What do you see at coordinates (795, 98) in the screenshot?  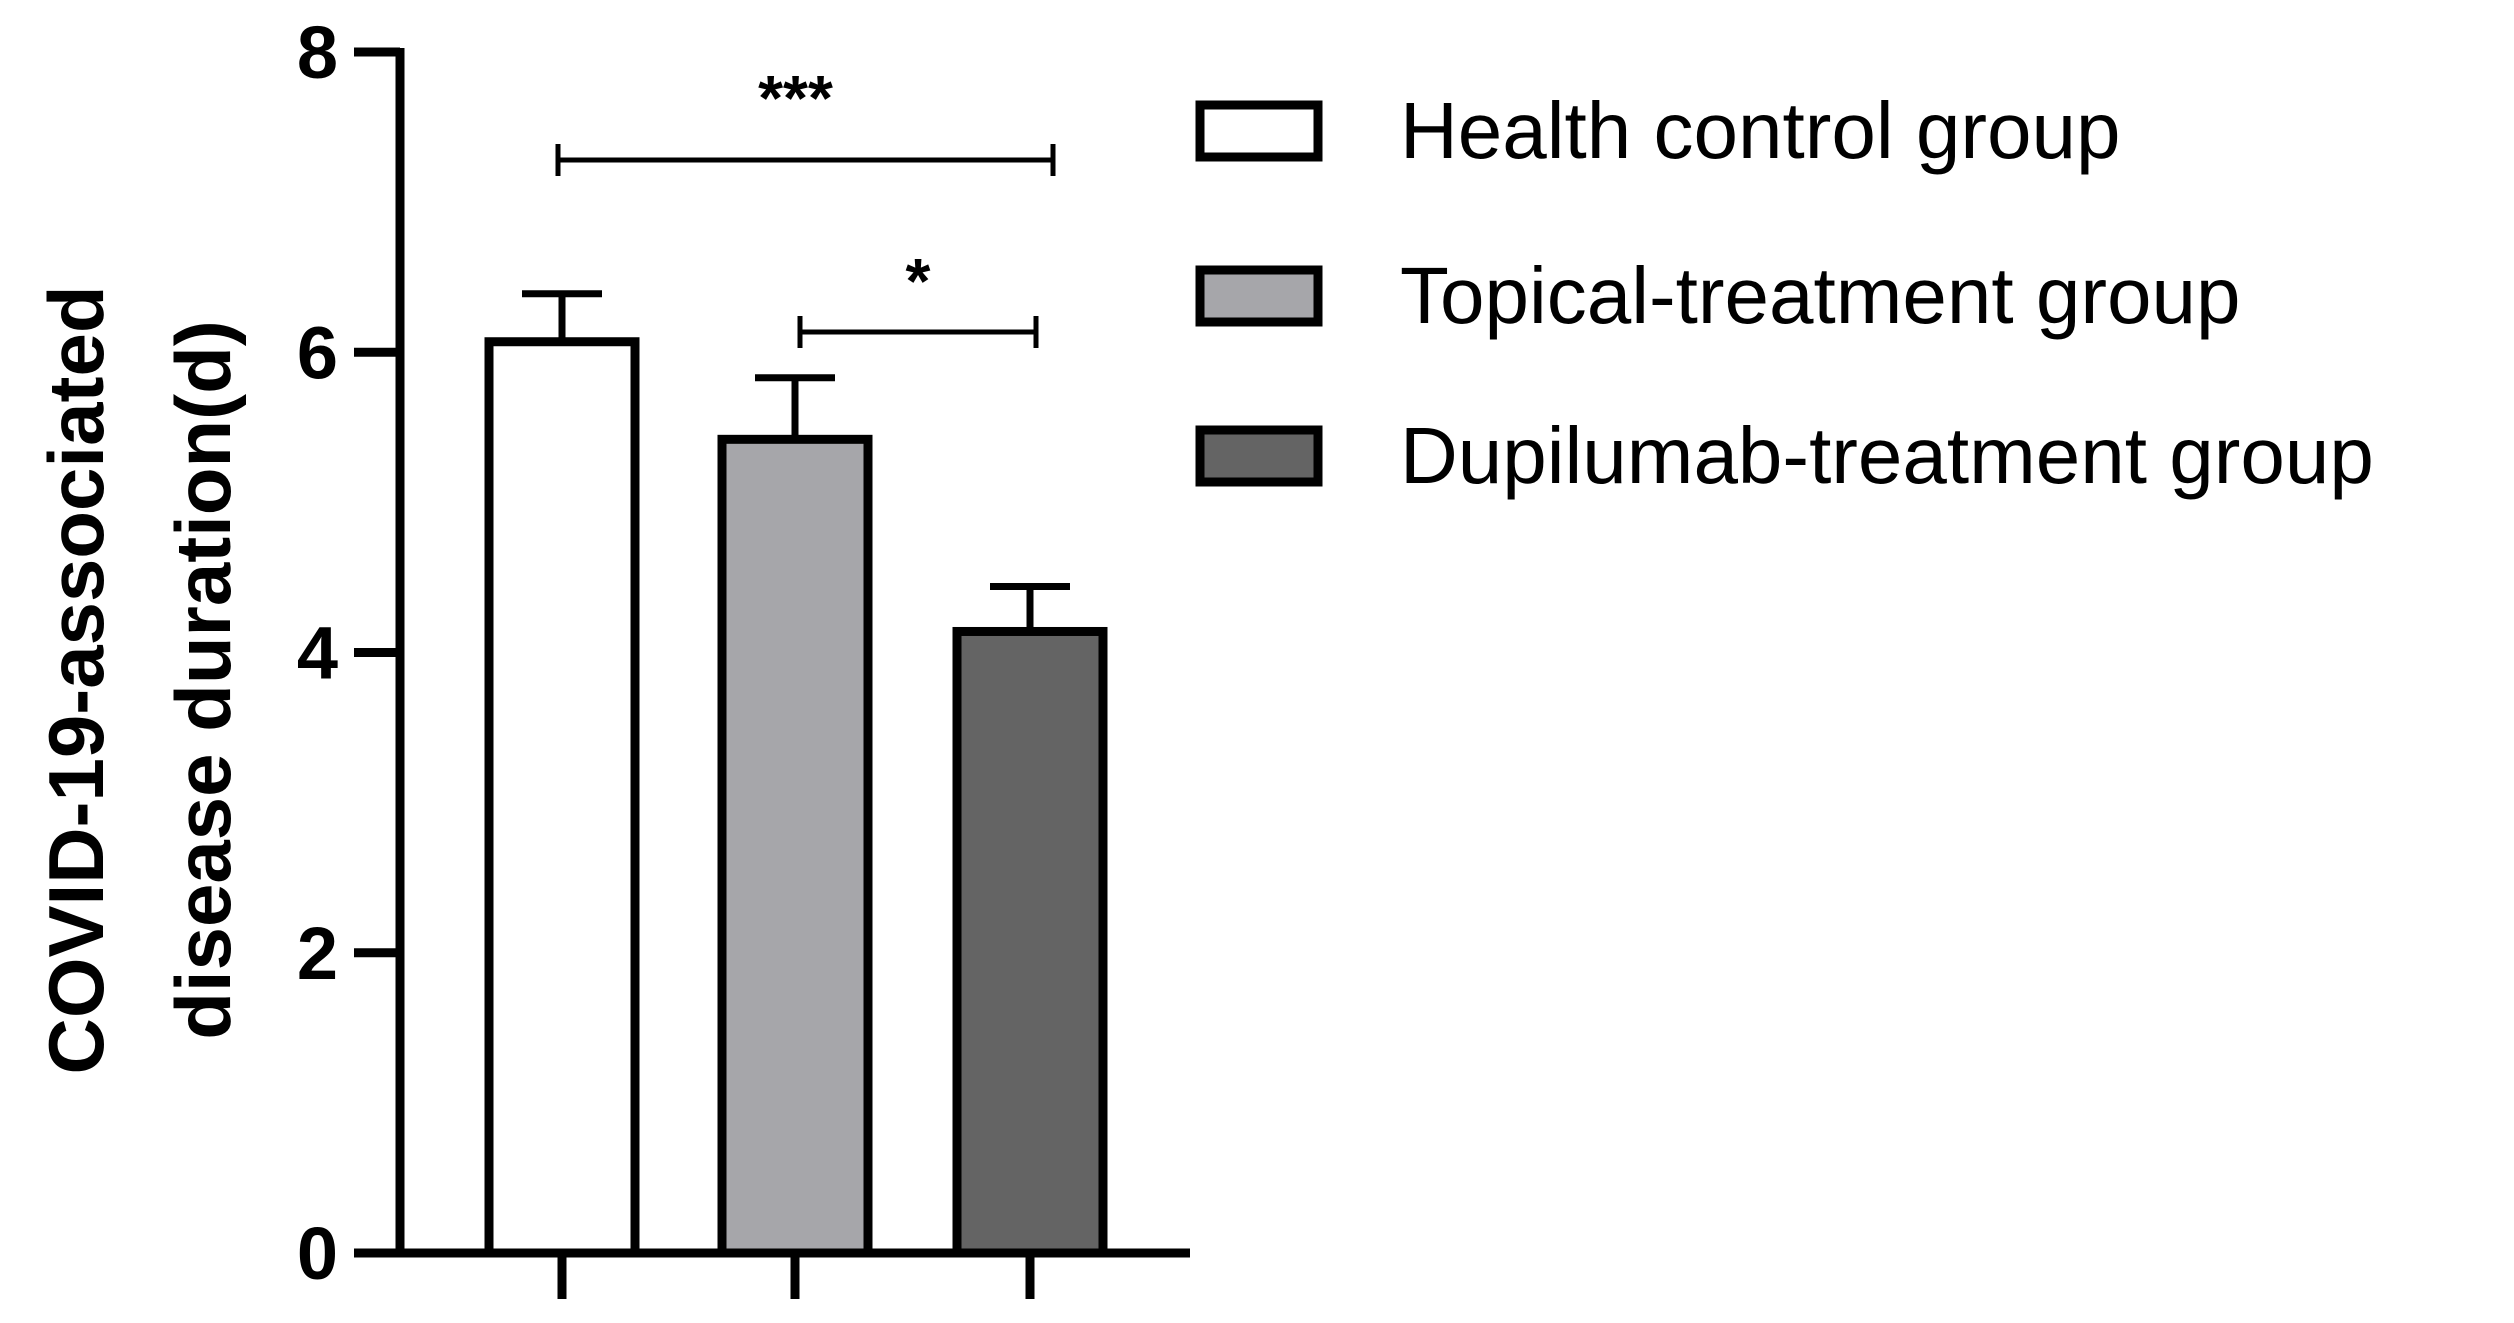 I see `significance-label: ***` at bounding box center [795, 98].